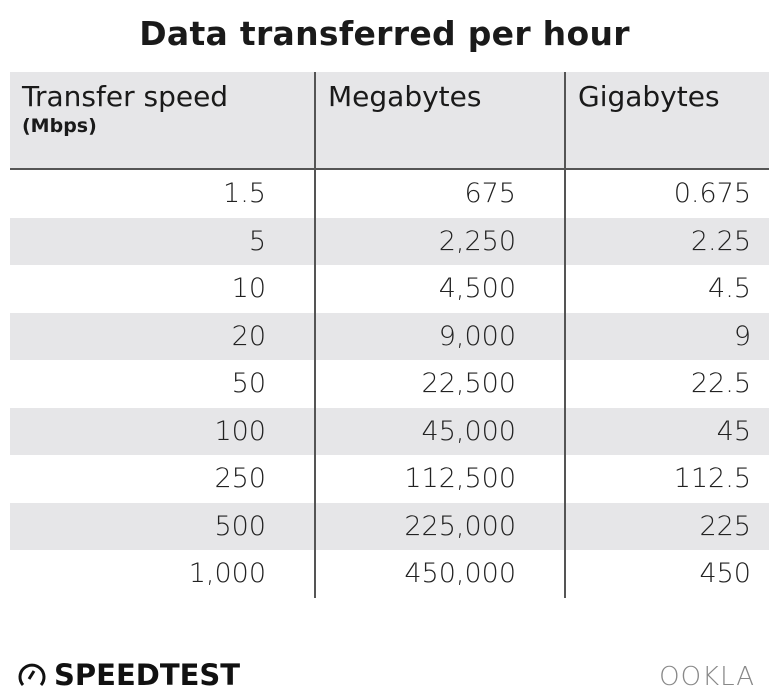 The width and height of the screenshot is (769, 698). I want to click on table-row: 50 22,500 22.5, so click(389, 384).